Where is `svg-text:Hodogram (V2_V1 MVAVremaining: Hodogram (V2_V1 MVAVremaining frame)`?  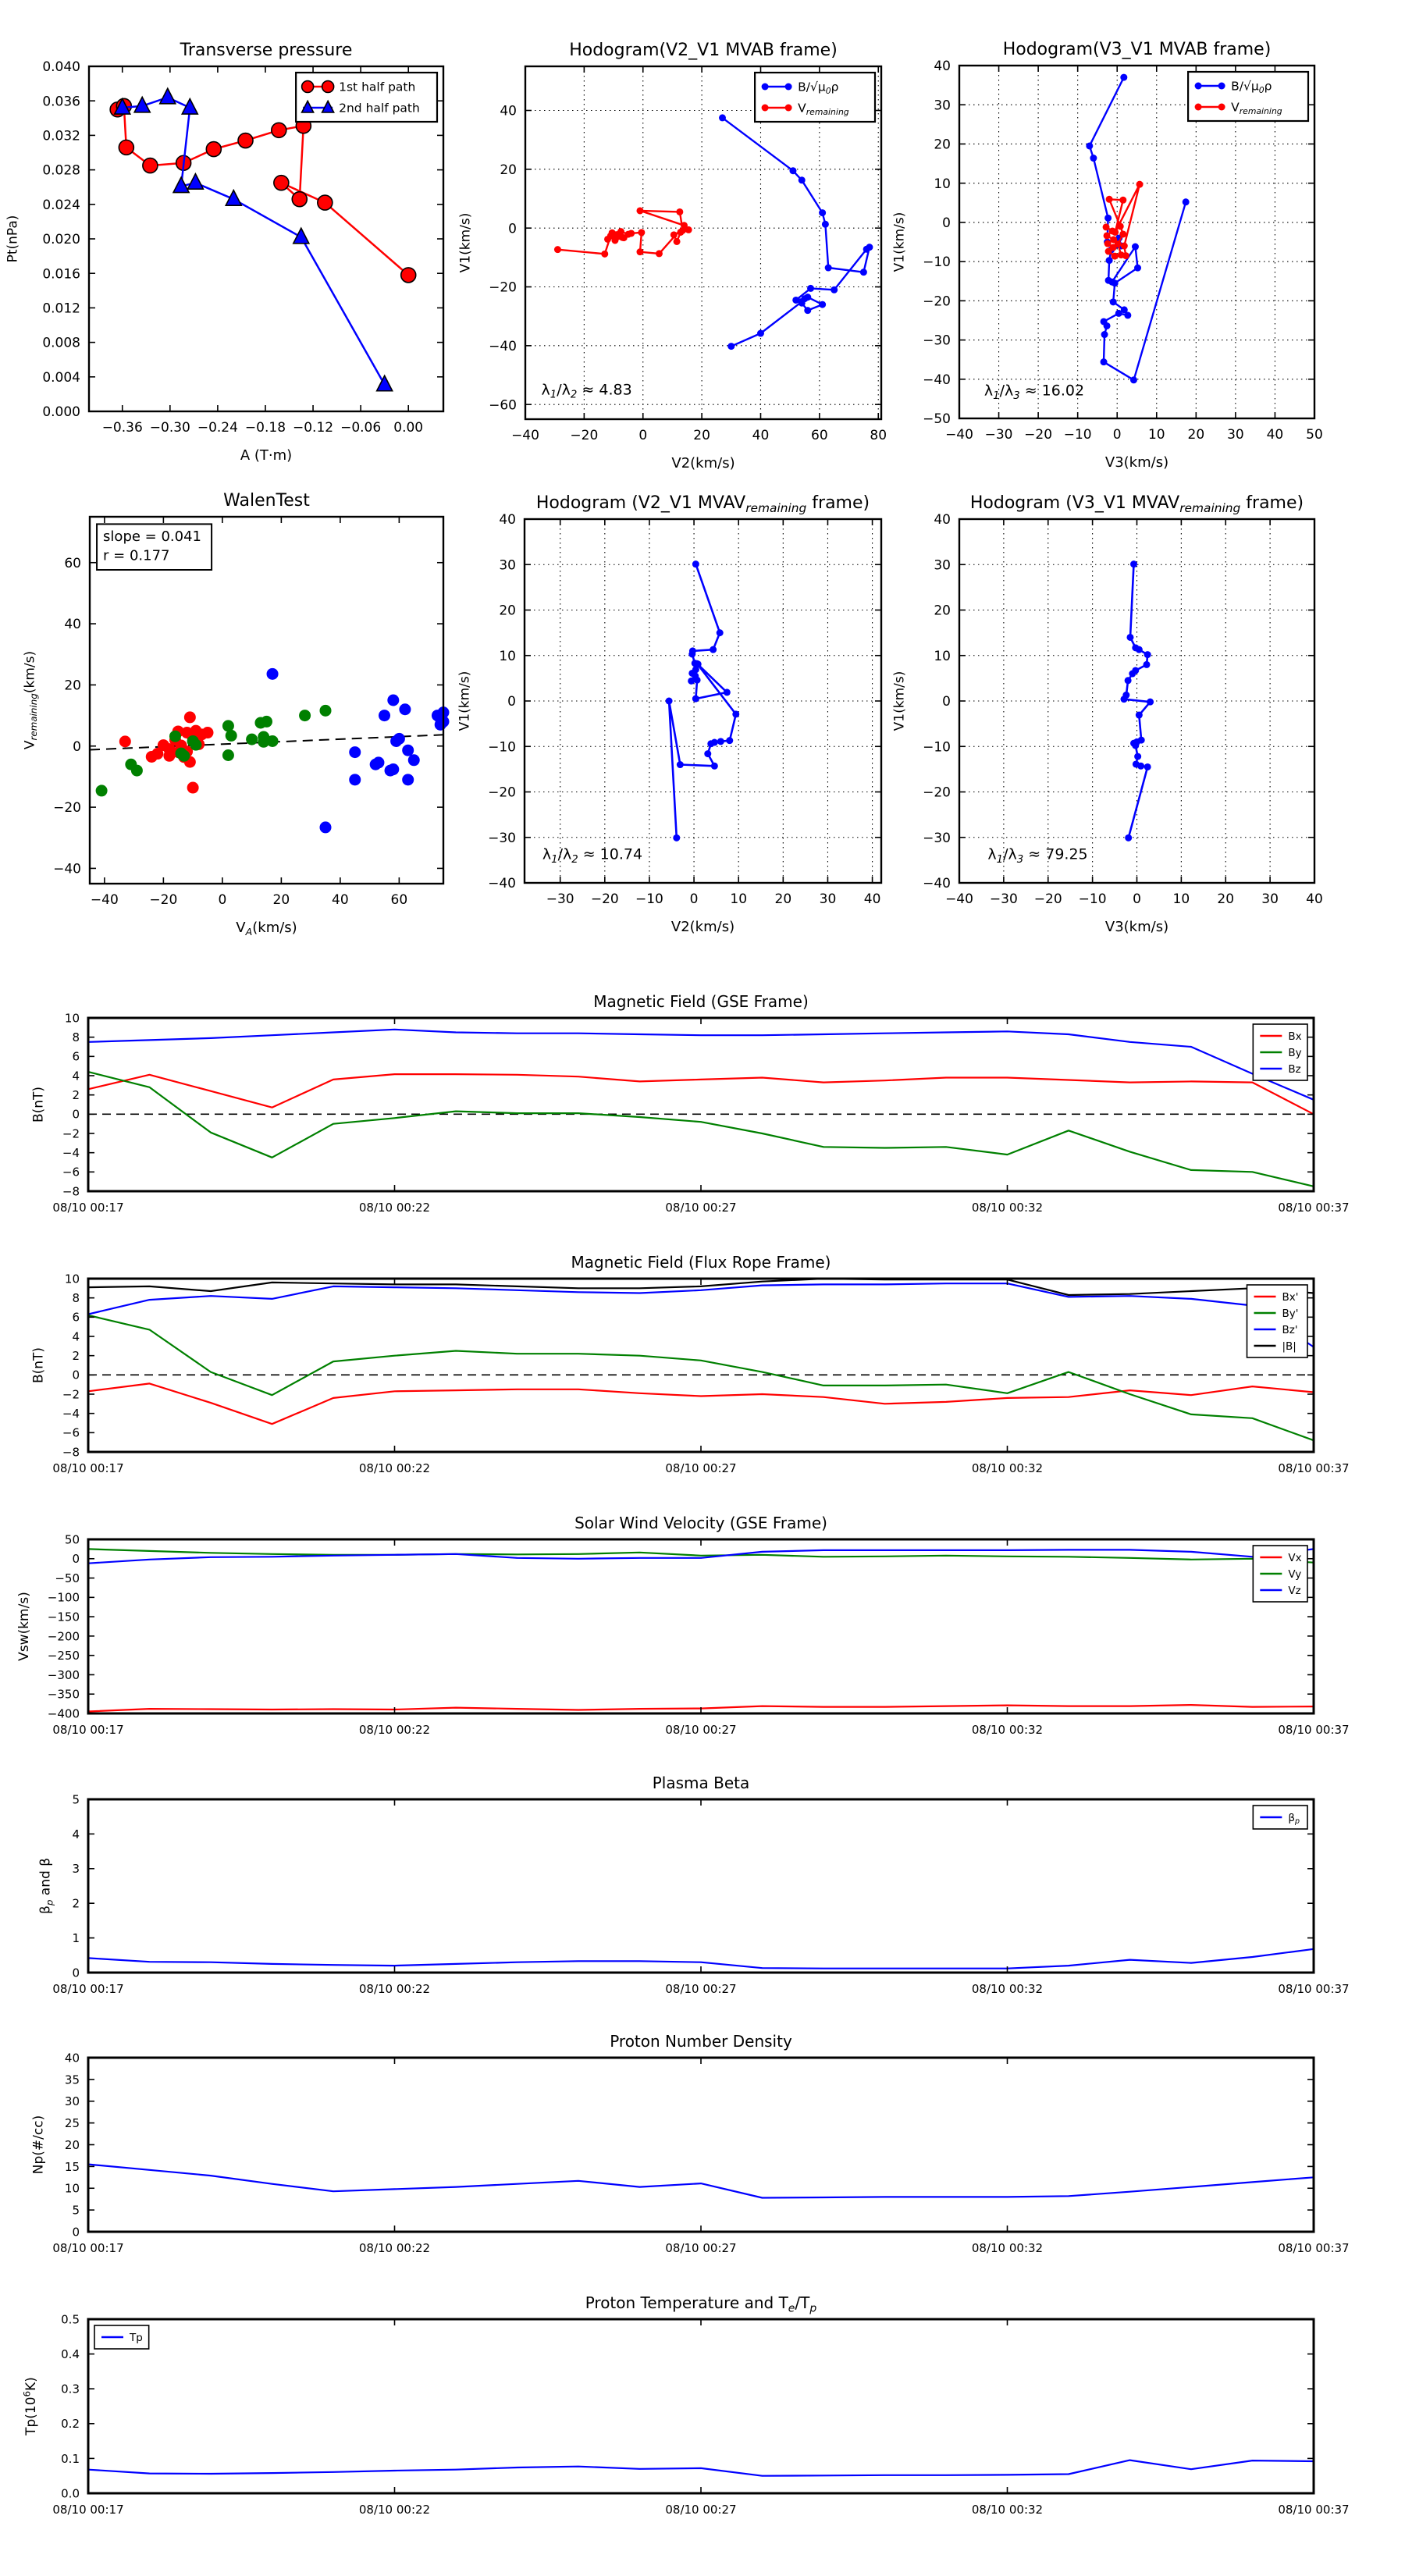
svg-text:Hodogram (V2_V1 MVAVremaining: Hodogram (V2_V1 MVAVremaining frame) is located at coordinates (703, 504).